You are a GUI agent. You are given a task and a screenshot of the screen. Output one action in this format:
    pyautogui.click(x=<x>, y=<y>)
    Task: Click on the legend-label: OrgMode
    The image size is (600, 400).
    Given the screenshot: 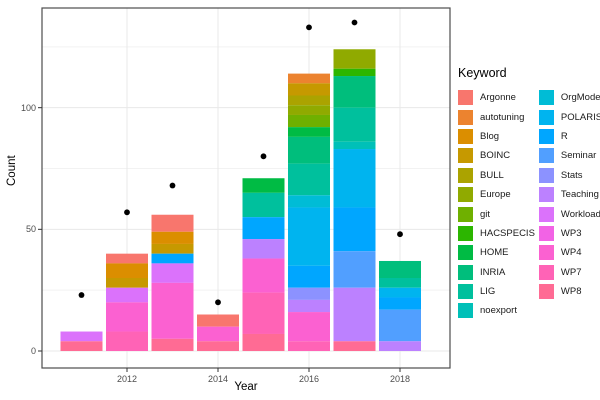 What is the action you would take?
    pyautogui.click(x=580, y=98)
    